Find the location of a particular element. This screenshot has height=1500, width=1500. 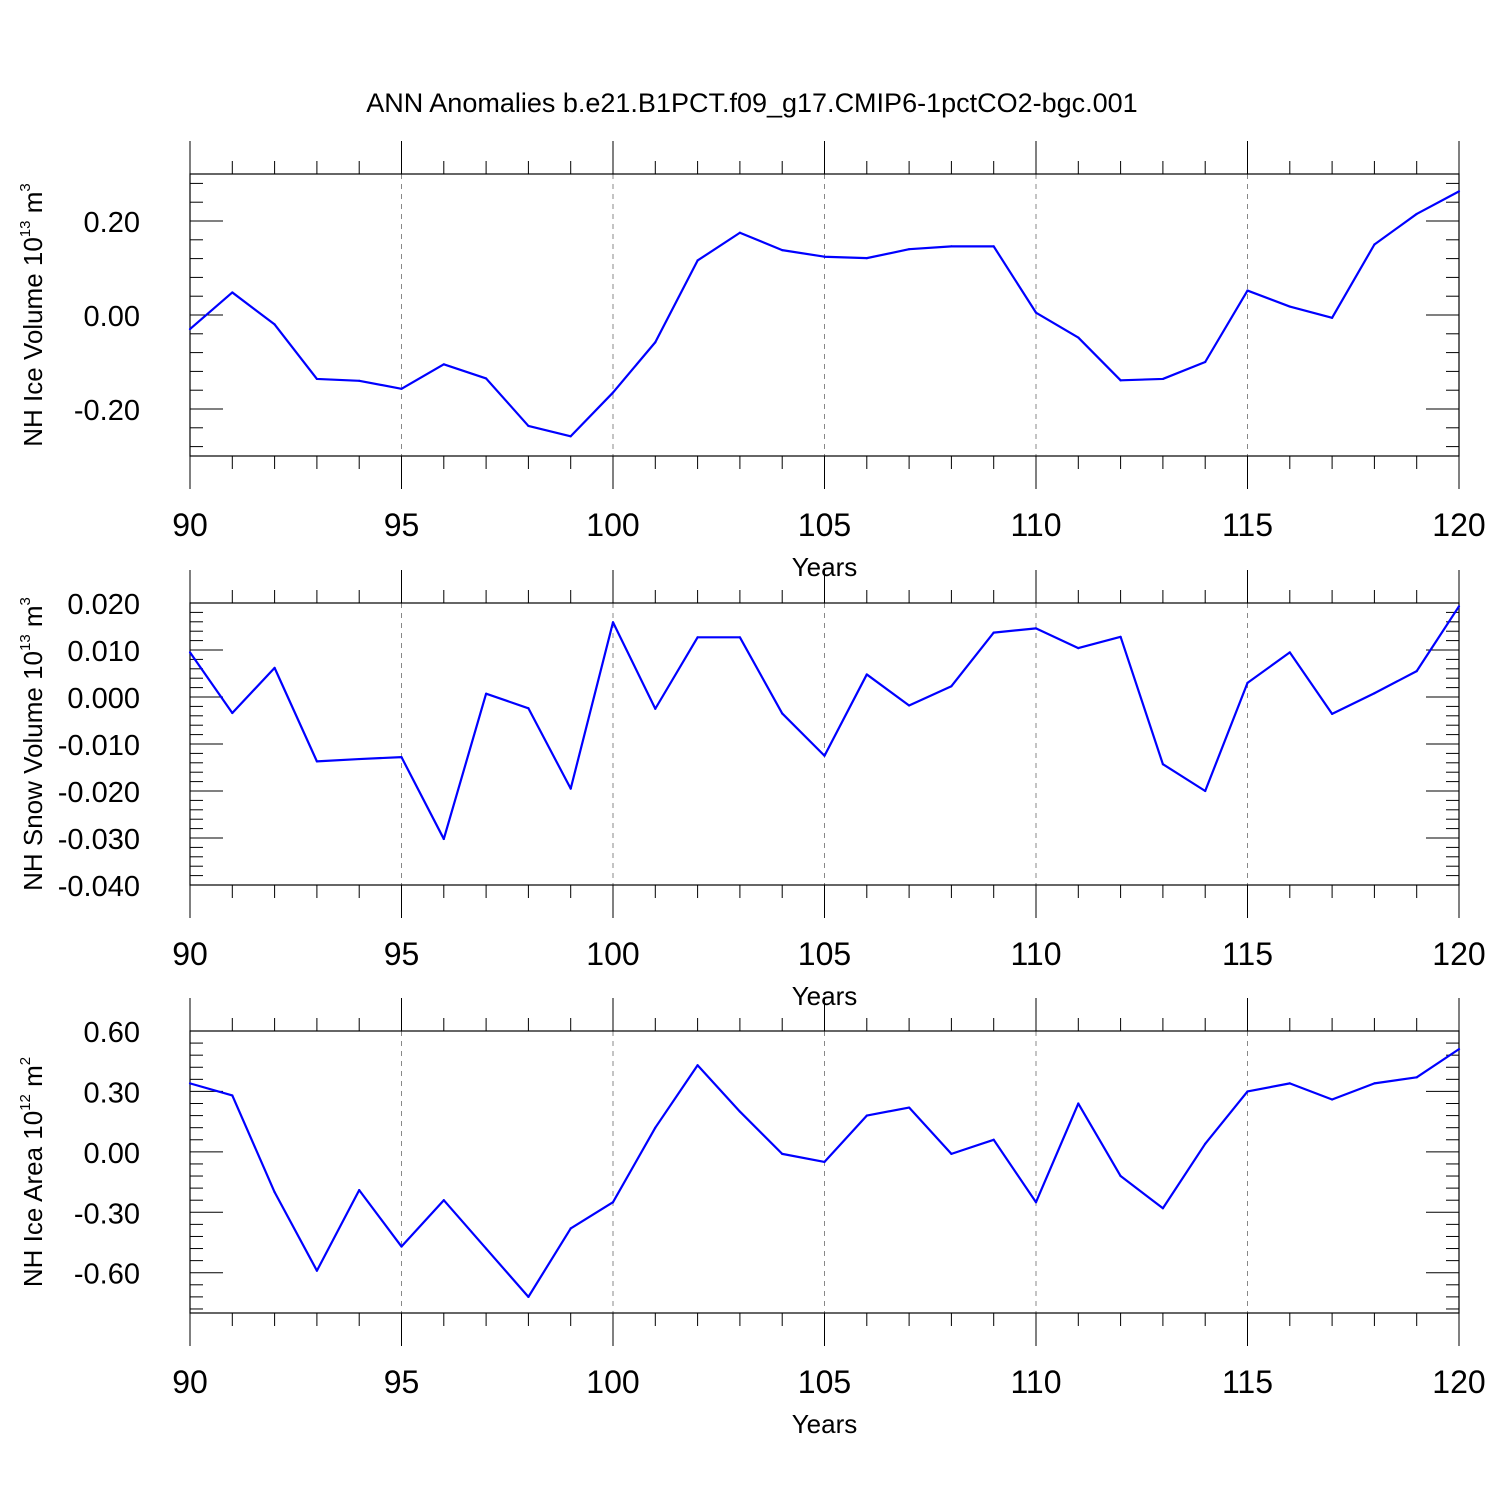

y-tick-label: 0.30 is located at coordinates (112, 1093).